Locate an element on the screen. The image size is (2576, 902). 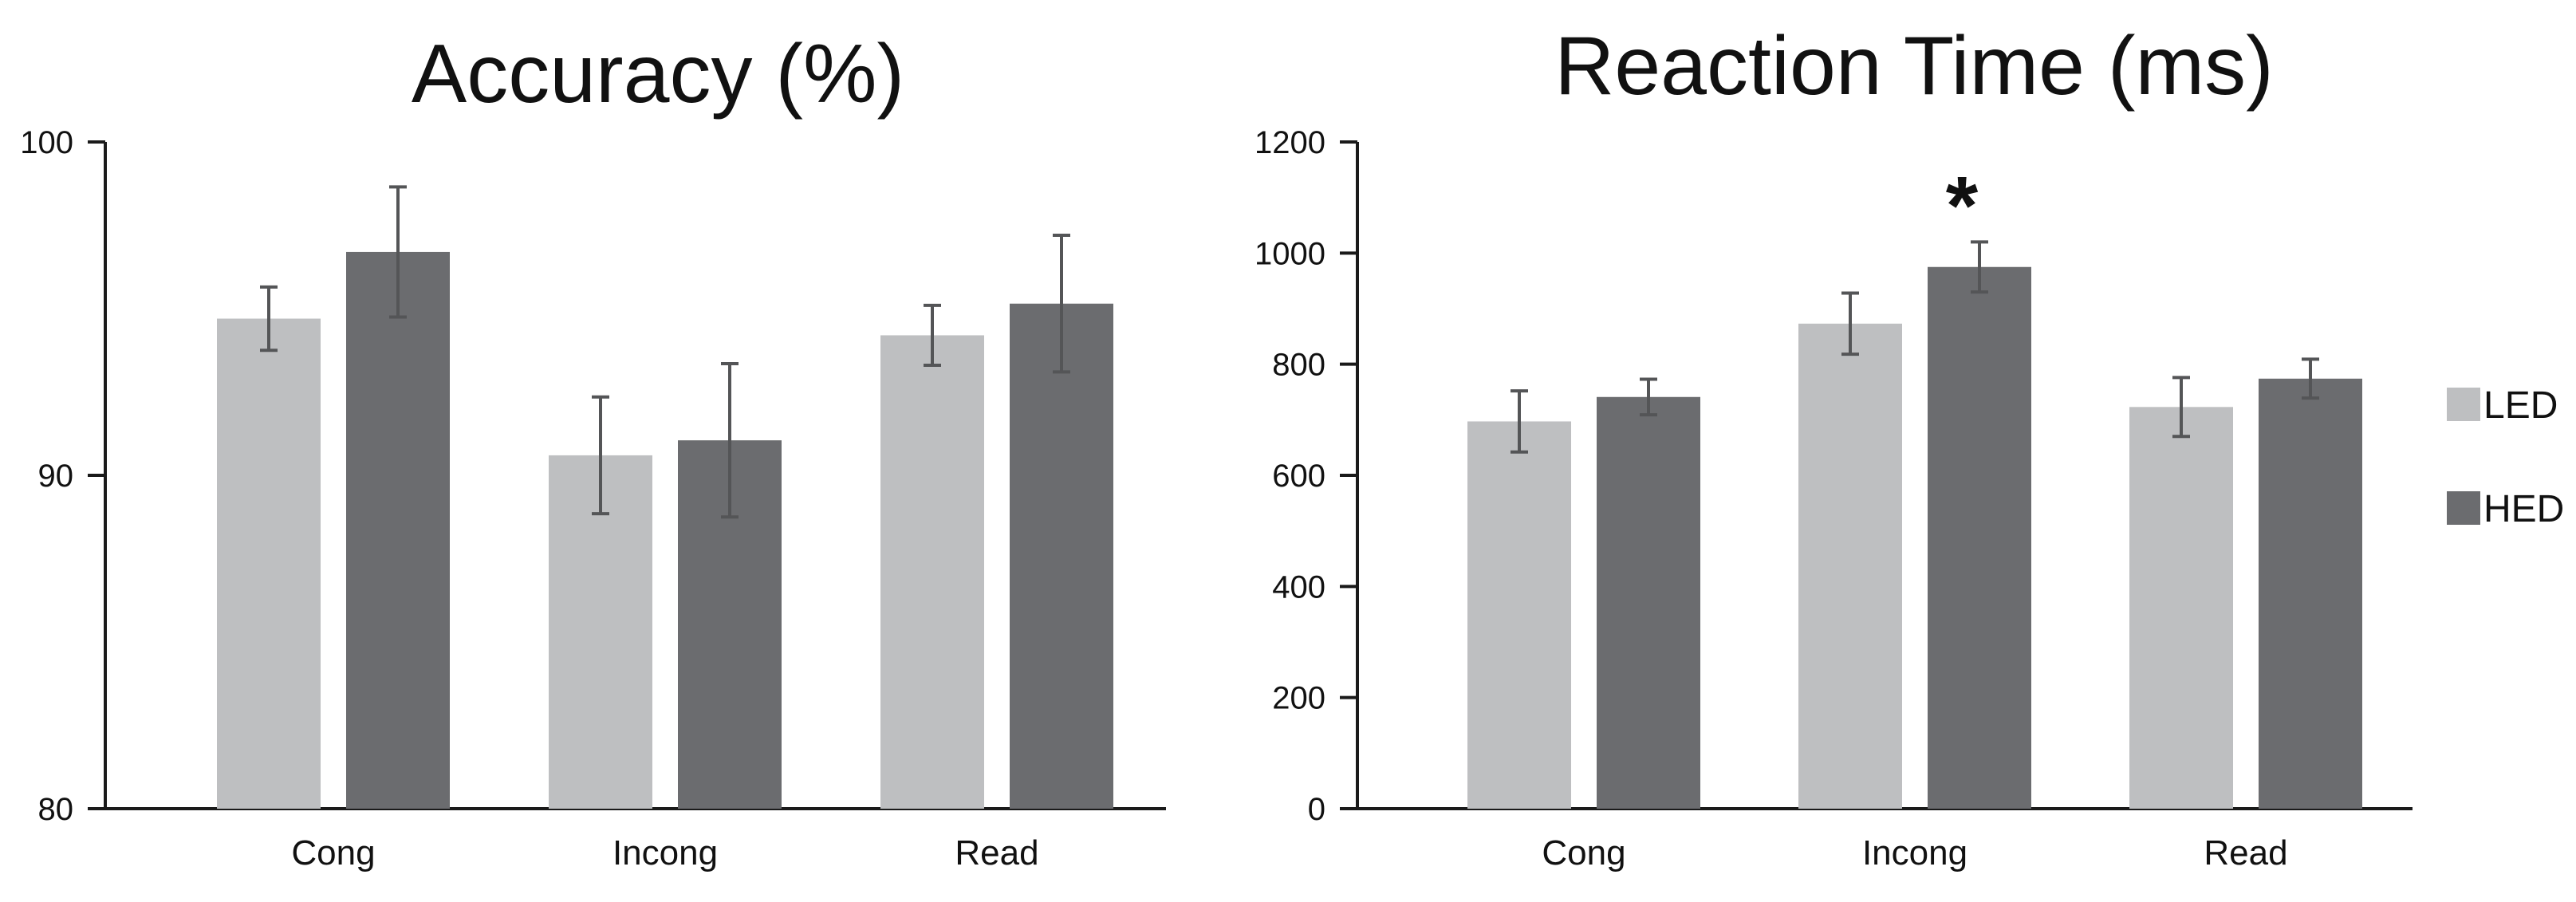
reaction-time-y-tick-label: 0 is located at coordinates (1316, 809).